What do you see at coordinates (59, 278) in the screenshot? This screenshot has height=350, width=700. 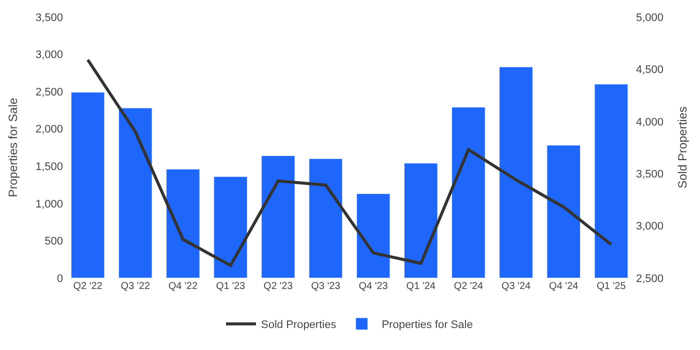 I see `y-tick-label: 0` at bounding box center [59, 278].